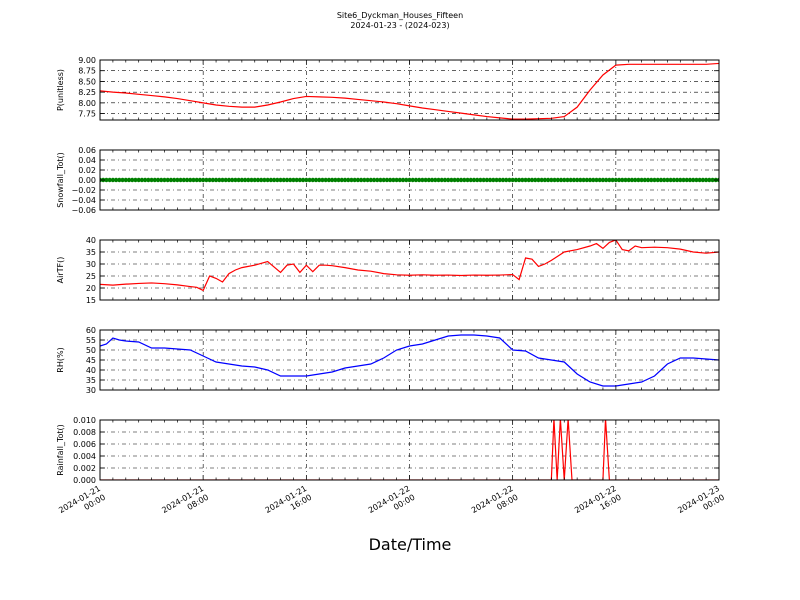  Describe the element at coordinates (91, 264) in the screenshot. I see `y-tick-label: 30` at that location.